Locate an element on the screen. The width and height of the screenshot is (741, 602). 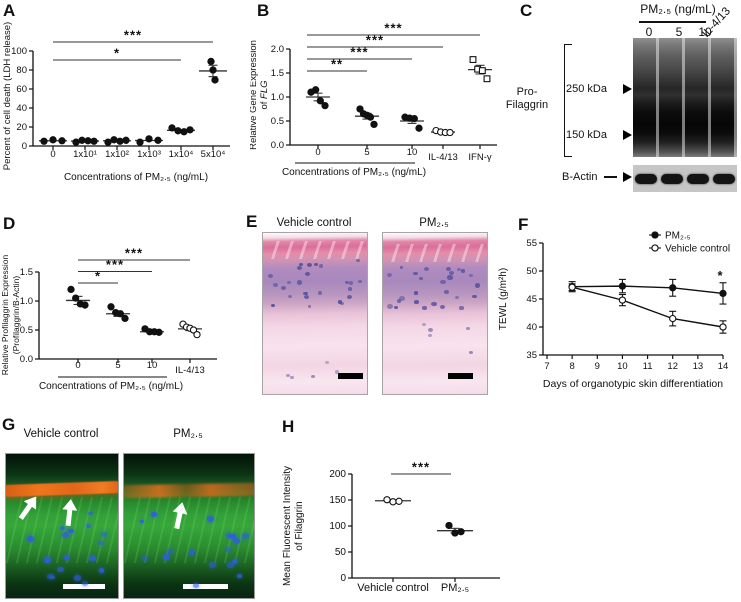
x-category-label: Vehicle control is located at coordinates (393, 588).